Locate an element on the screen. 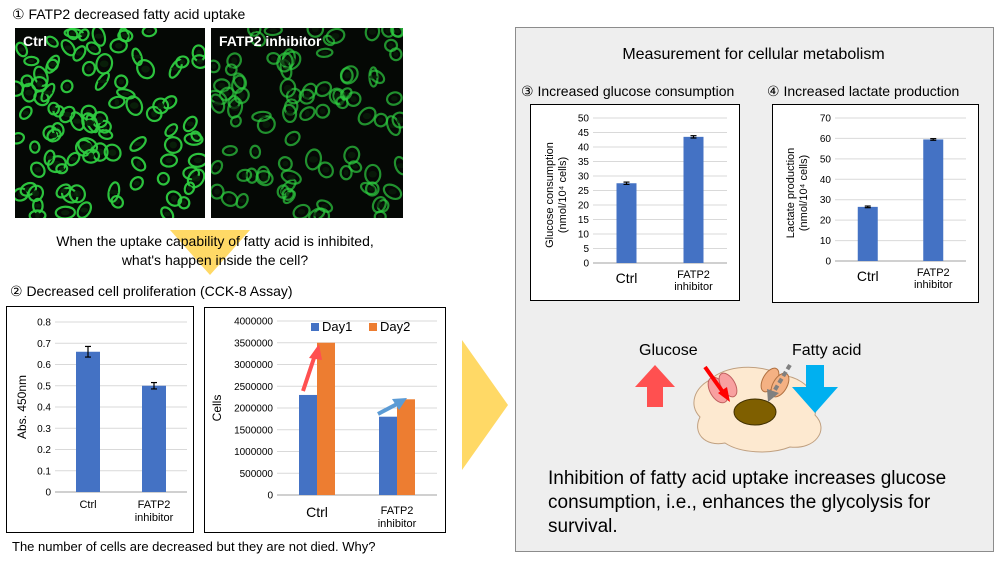  y-tick-label: 45 is located at coordinates (584, 133).